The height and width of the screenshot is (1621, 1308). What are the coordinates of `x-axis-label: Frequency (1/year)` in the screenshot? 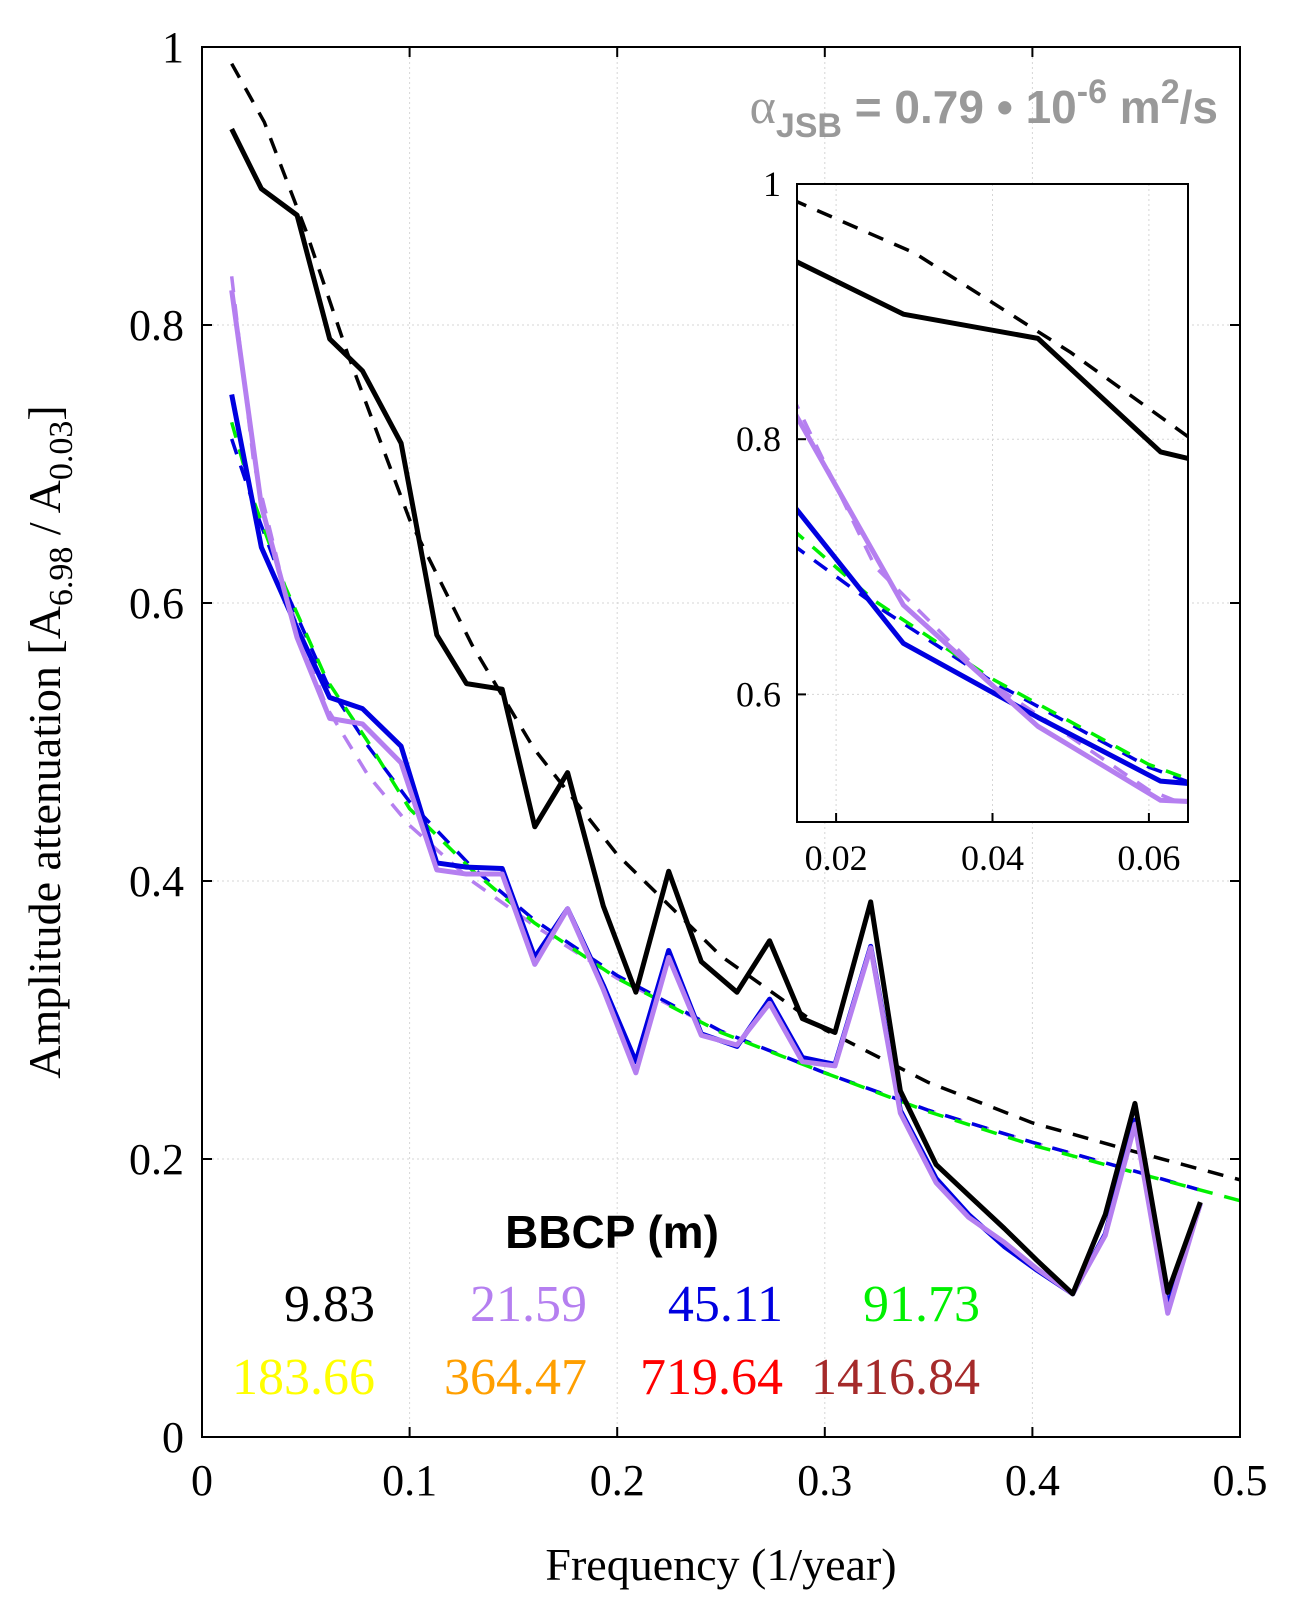 It's located at (720, 1564).